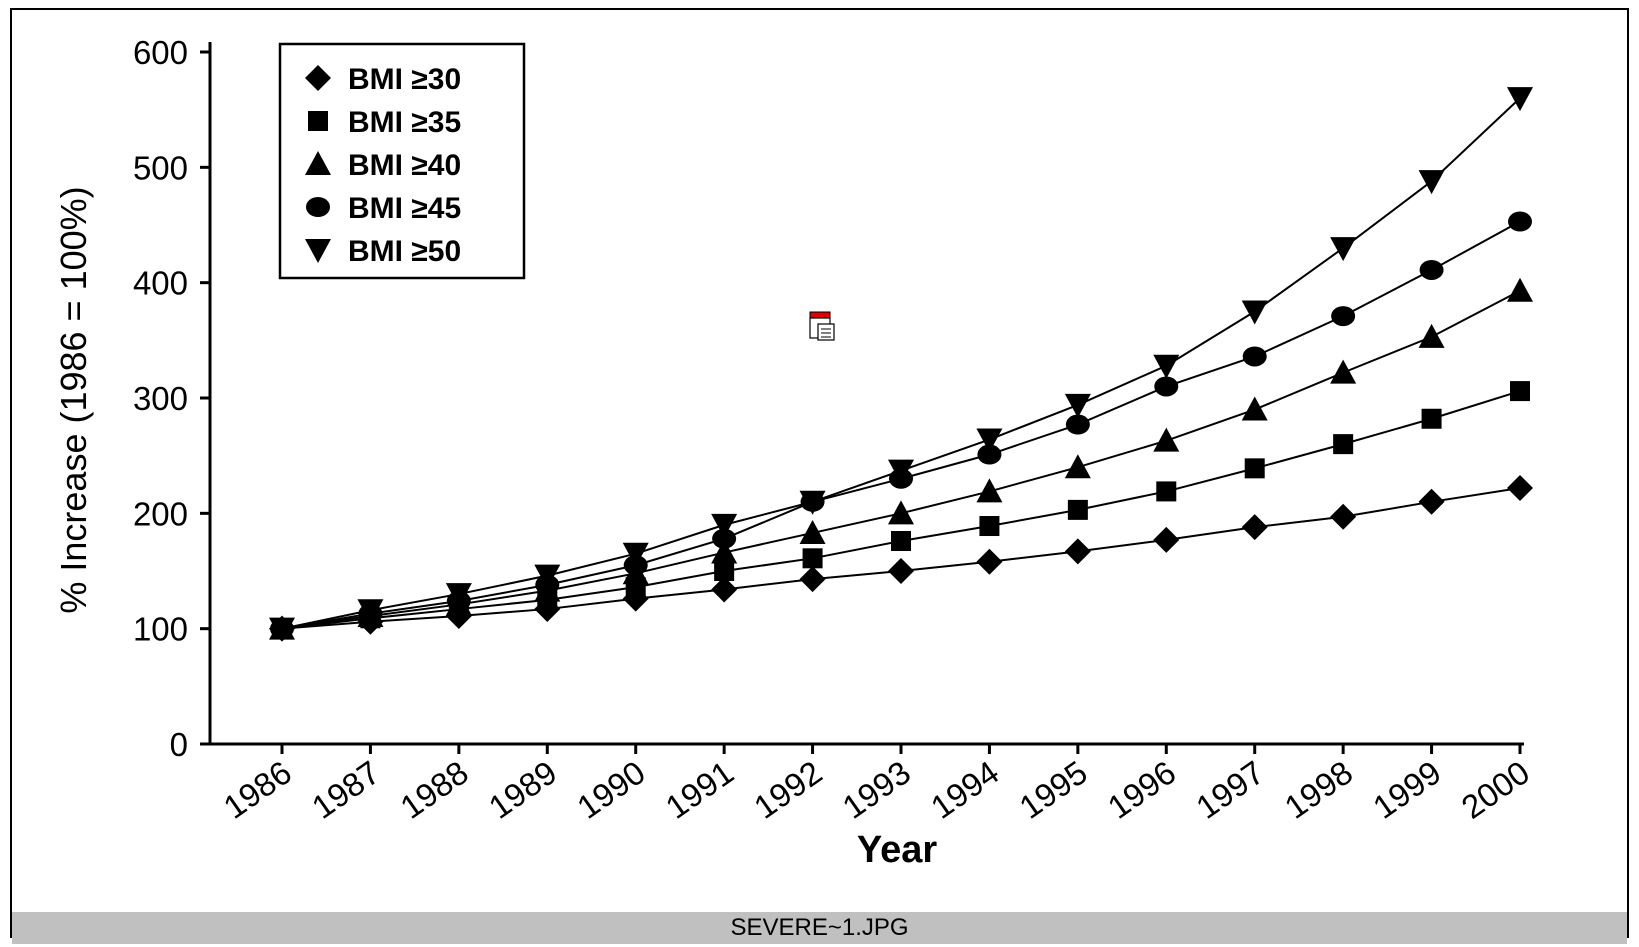  What do you see at coordinates (1229, 789) in the screenshot?
I see `x-tick-label: 1997` at bounding box center [1229, 789].